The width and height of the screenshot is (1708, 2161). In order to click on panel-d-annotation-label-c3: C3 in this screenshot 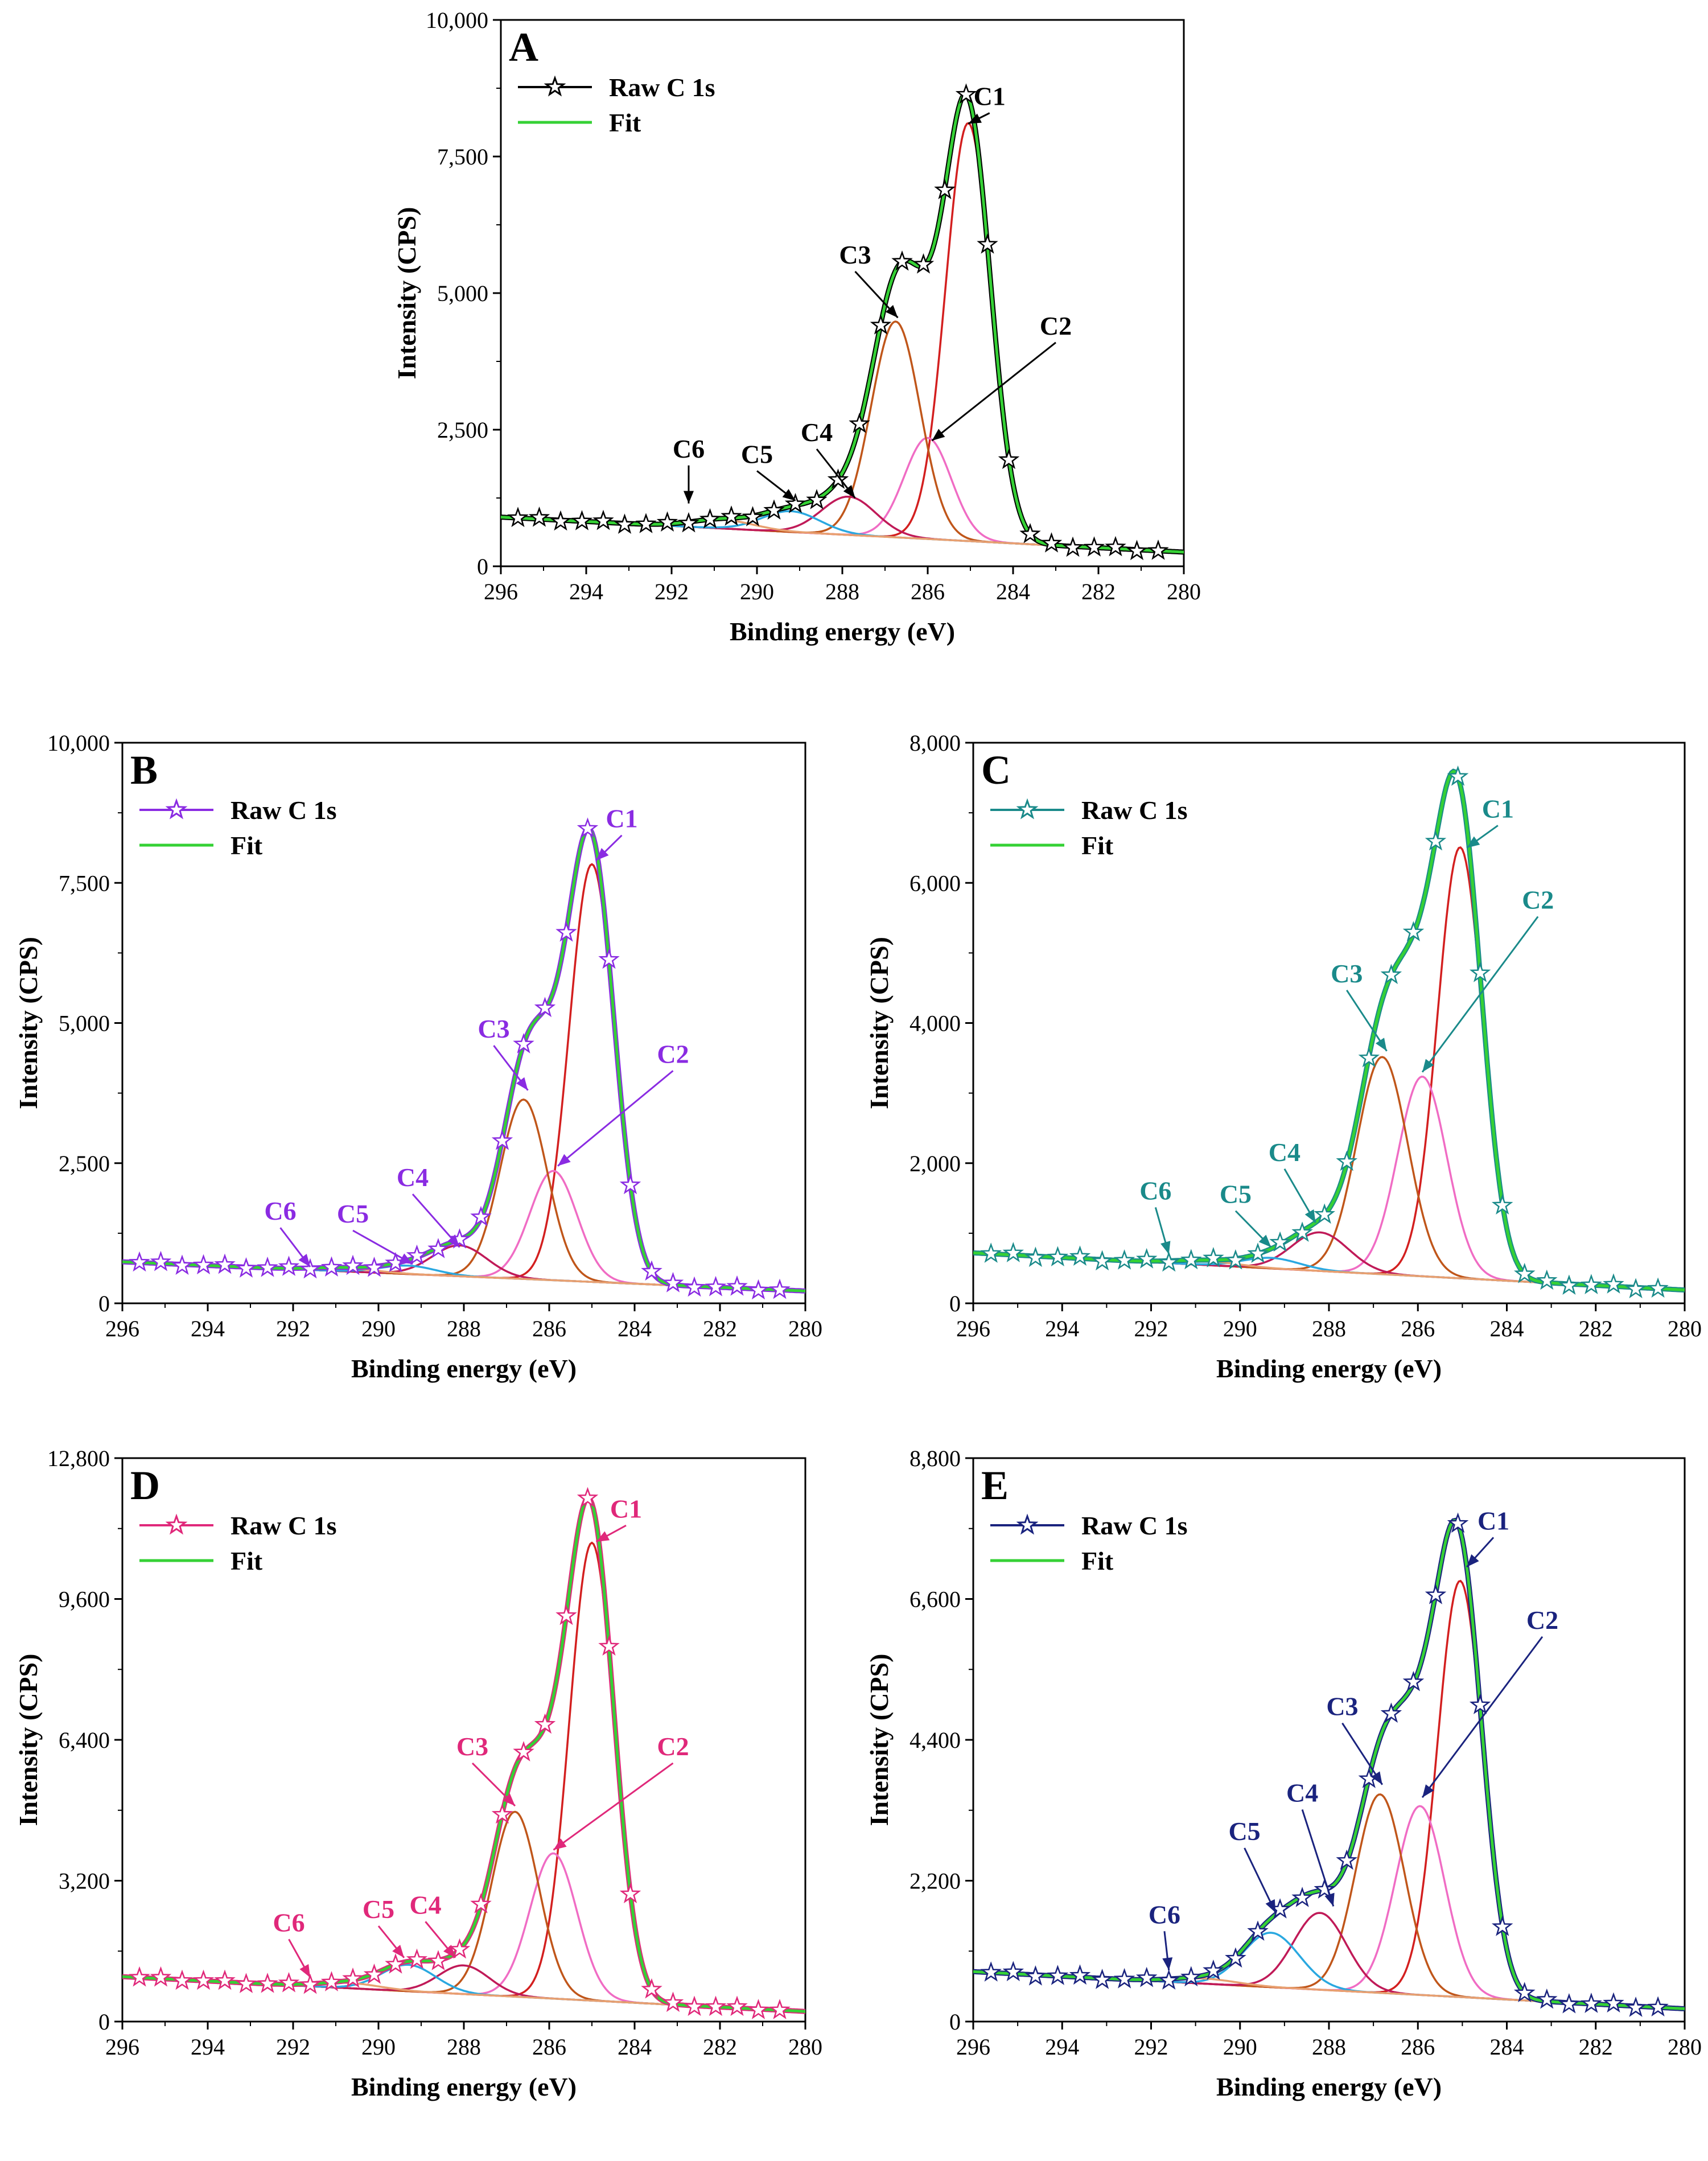, I will do `click(472, 1746)`.